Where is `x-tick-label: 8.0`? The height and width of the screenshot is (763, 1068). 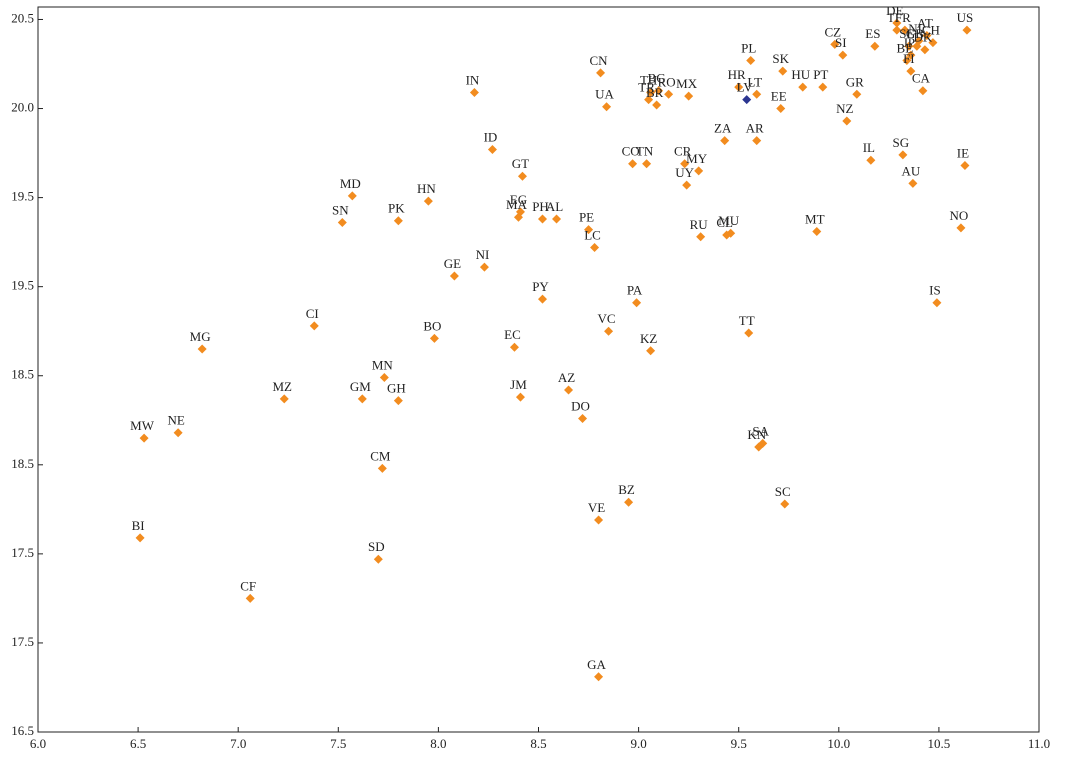
x-tick-label: 8.0 is located at coordinates (438, 743).